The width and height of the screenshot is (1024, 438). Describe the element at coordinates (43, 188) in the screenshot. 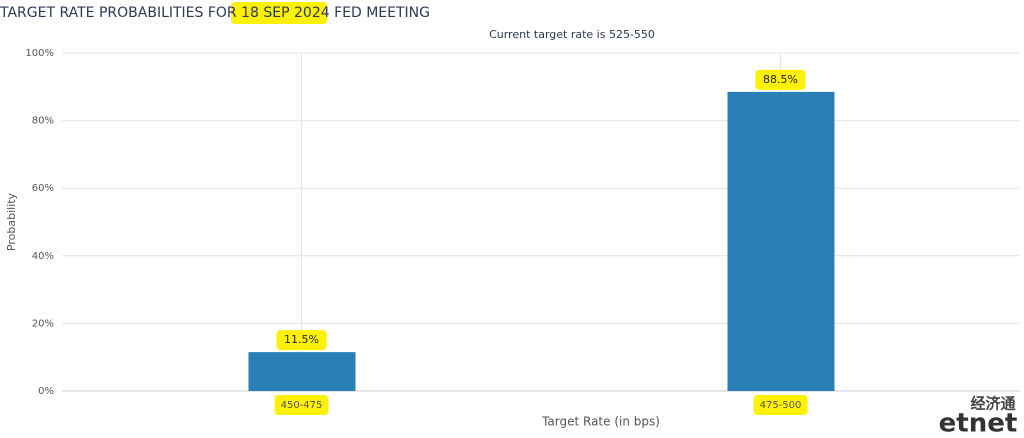

I see `y-tick-label: 60%` at that location.